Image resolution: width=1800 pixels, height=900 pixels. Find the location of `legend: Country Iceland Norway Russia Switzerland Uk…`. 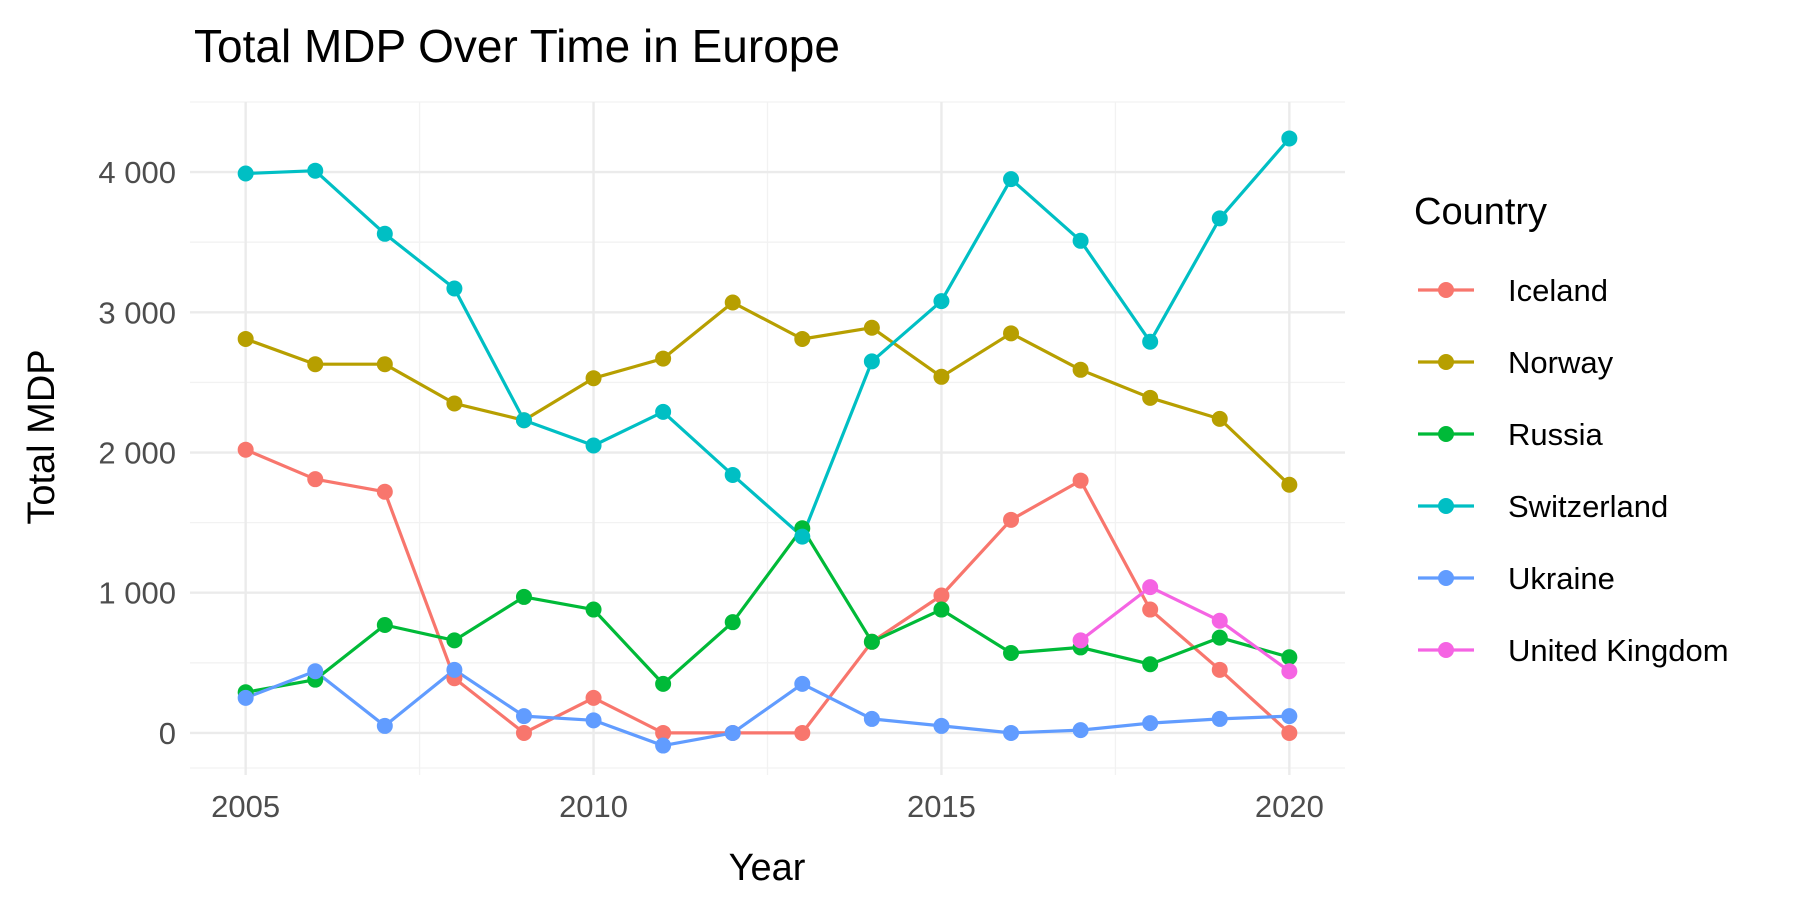

legend: Country Iceland Norway Russia Switzerland Uk… is located at coordinates (1571, 429).